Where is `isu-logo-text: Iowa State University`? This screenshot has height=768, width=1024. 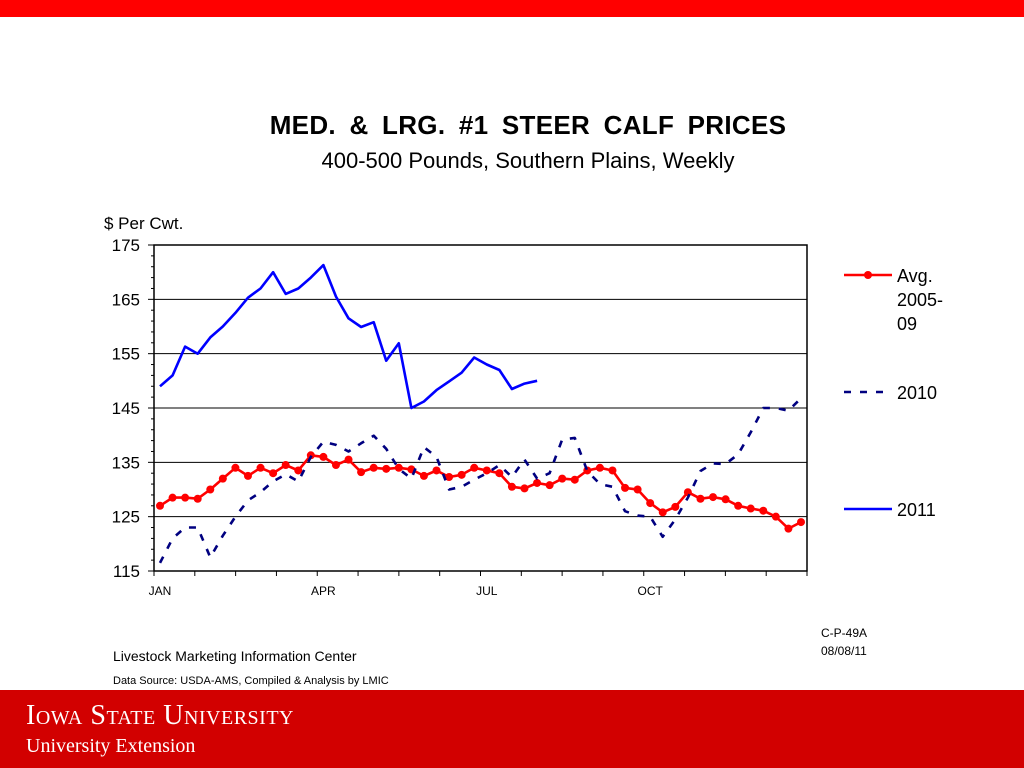 isu-logo-text: Iowa State University is located at coordinates (160, 715).